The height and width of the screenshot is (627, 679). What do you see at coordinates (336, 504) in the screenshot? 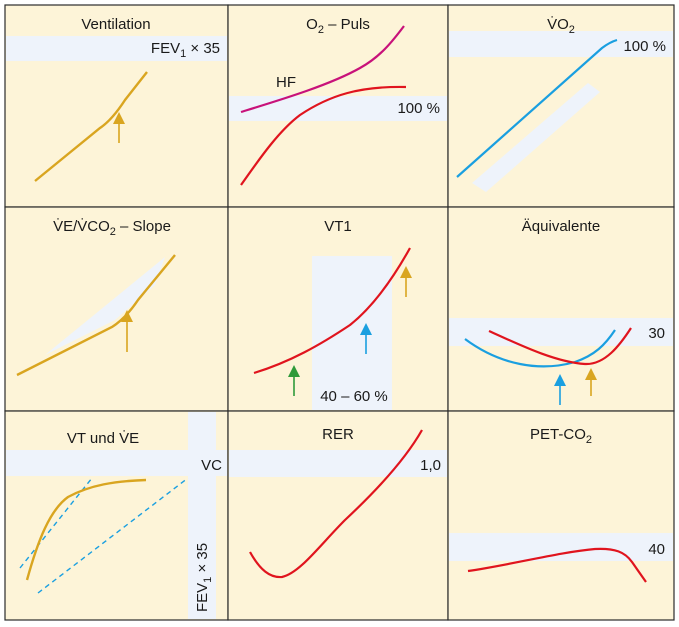
I see `rer-curve` at bounding box center [336, 504].